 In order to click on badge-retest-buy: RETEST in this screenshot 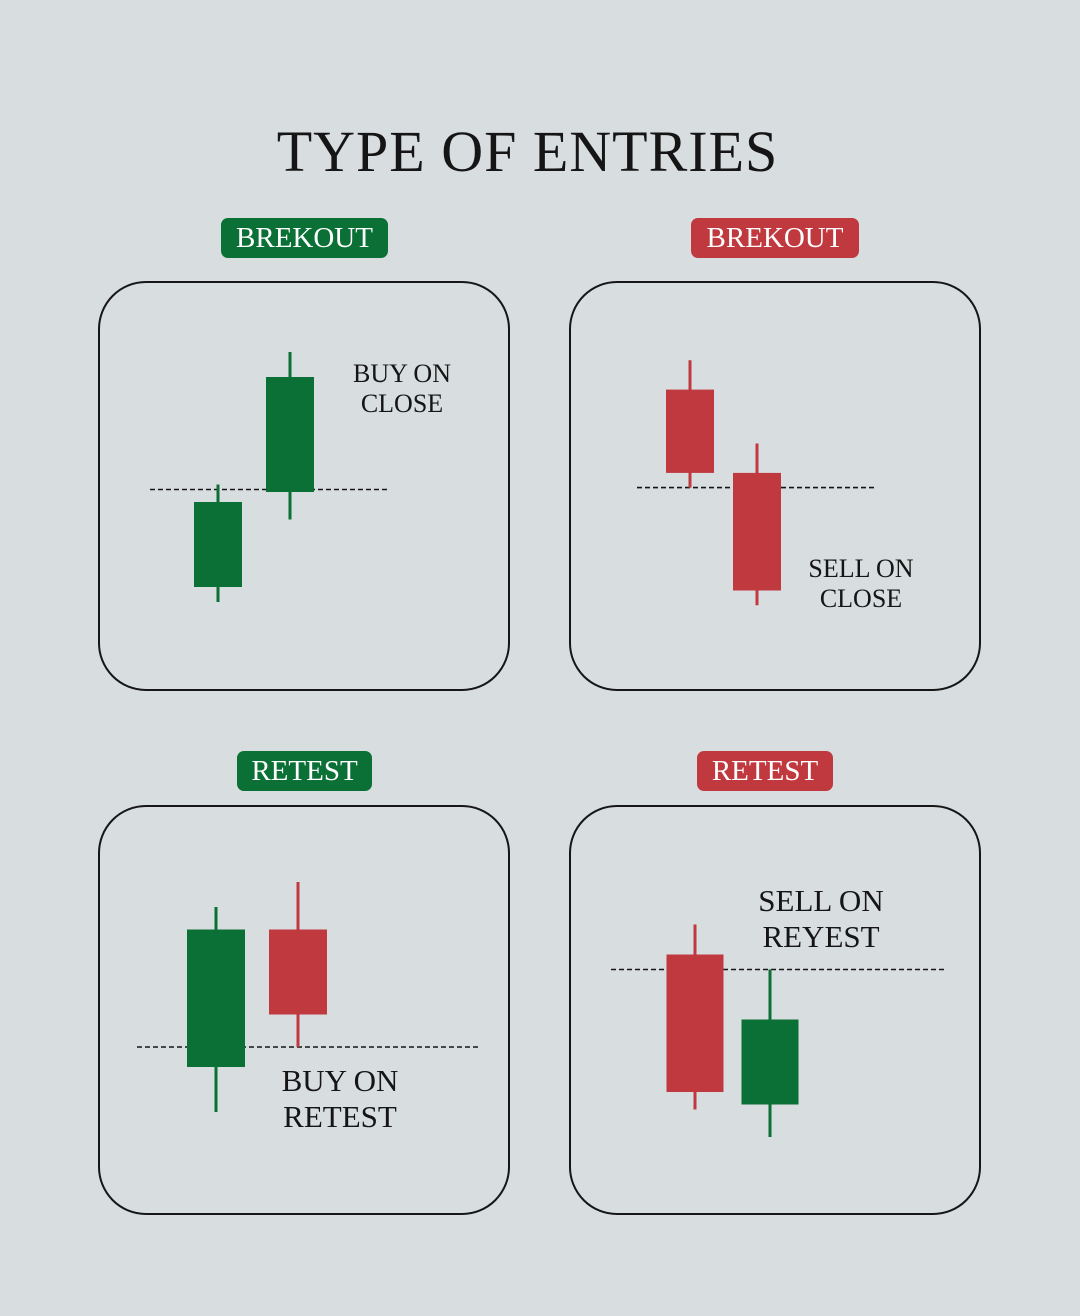, I will do `click(304, 771)`.